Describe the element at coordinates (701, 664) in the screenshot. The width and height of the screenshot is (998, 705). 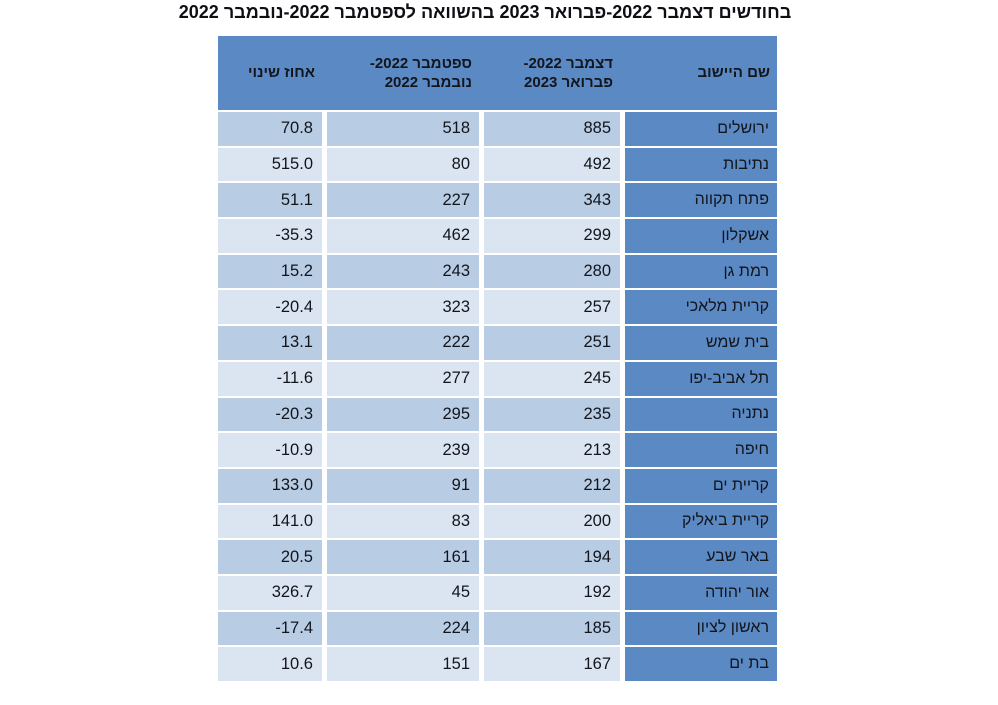
I see `city-name-cell: בת ים` at that location.